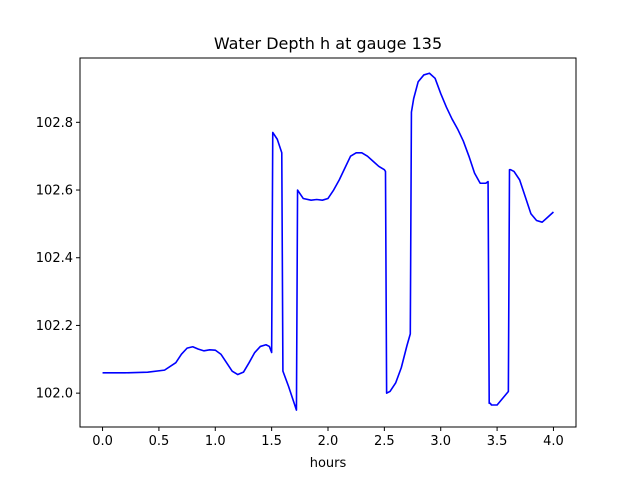 This screenshot has height=485, width=640. Describe the element at coordinates (328, 463) in the screenshot. I see `x-axis-label: hours` at that location.